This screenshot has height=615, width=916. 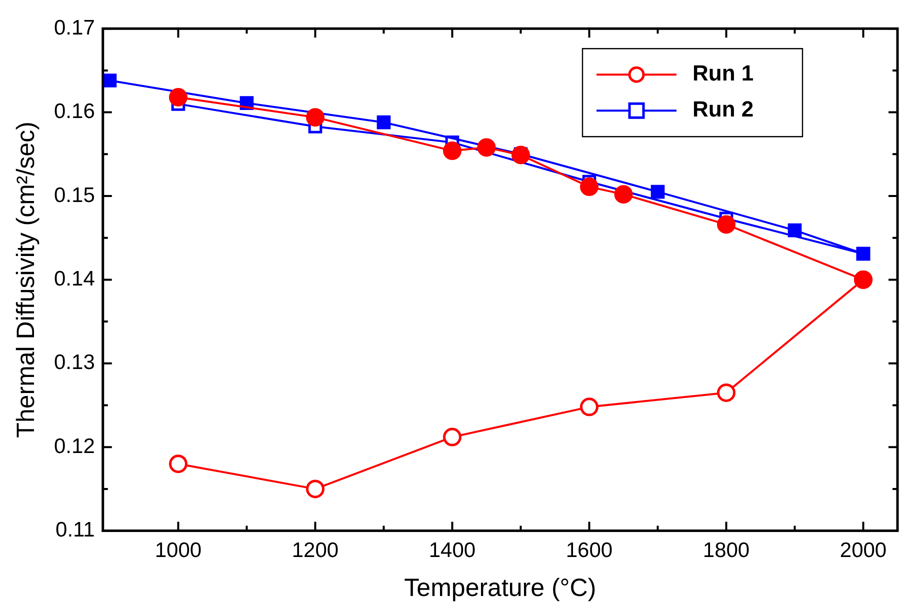 What do you see at coordinates (26, 280) in the screenshot?
I see `y-axis-title: Thermal Diffusivity (cm²/sec)` at bounding box center [26, 280].